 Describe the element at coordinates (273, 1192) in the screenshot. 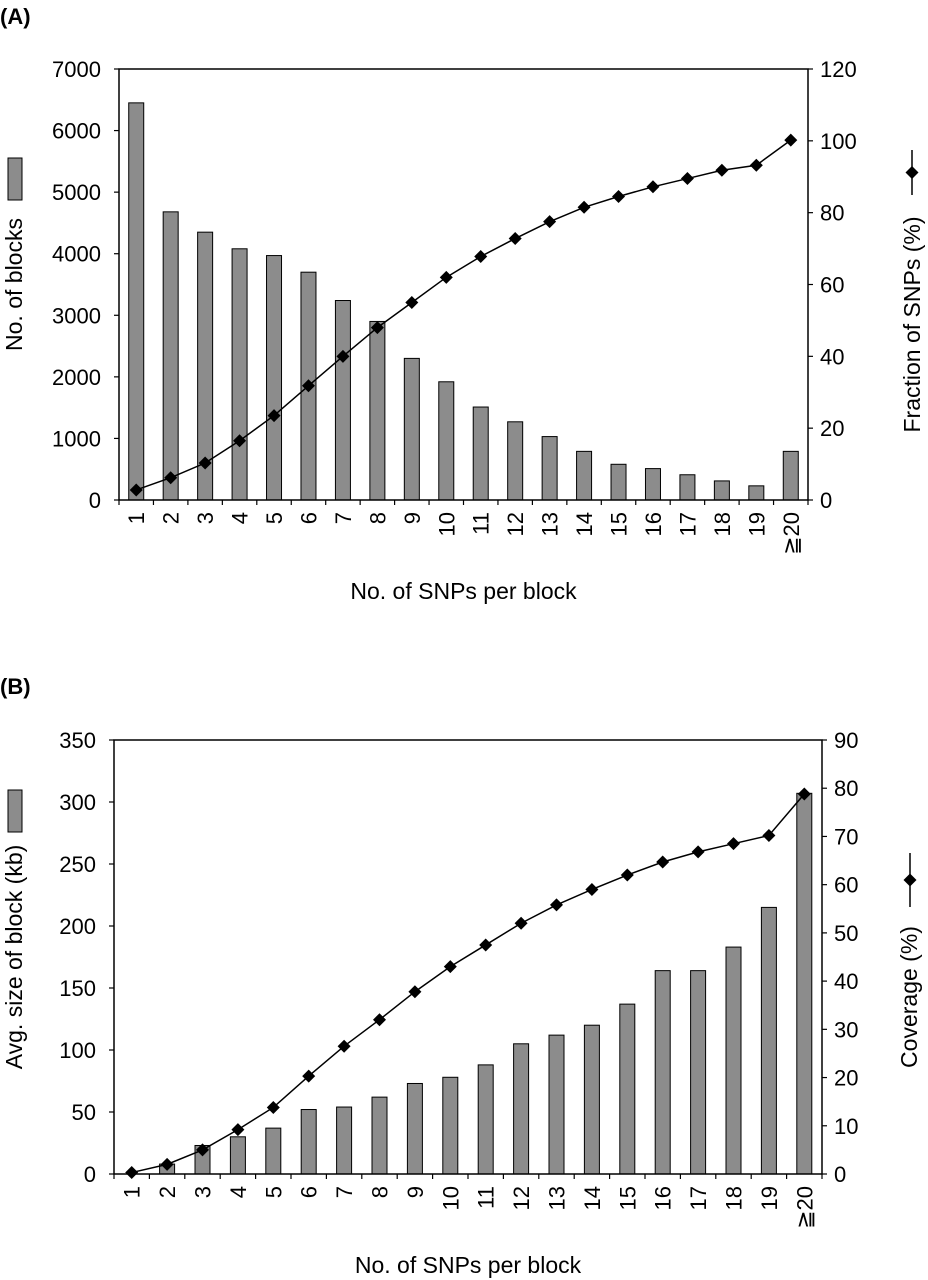

I see `x-tick-label: 5` at that location.